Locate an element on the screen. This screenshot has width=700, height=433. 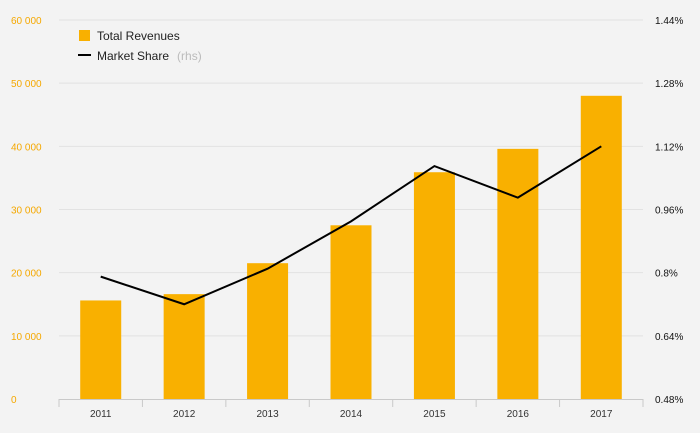
x-axis: 2011 2012 2013 2014 2015 2016 2017 is located at coordinates (351, 409).